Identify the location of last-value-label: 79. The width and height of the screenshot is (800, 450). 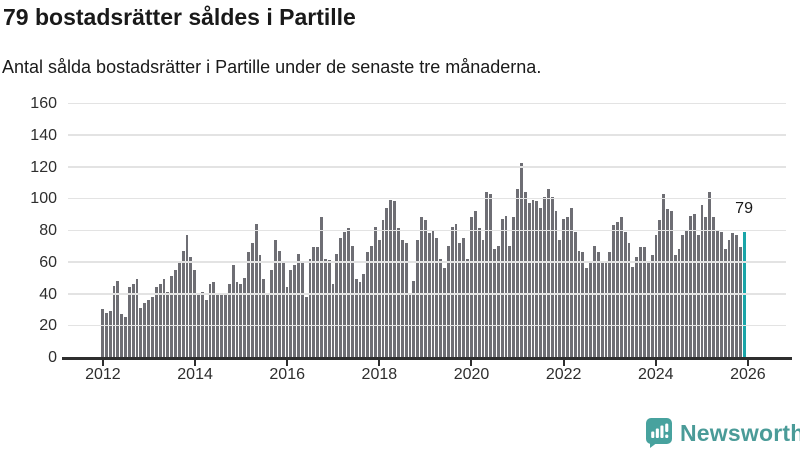
(744, 208).